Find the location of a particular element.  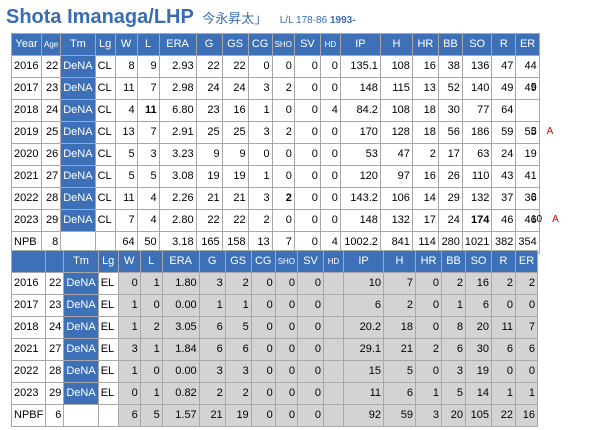

cell-year: 2018 is located at coordinates (26, 110).